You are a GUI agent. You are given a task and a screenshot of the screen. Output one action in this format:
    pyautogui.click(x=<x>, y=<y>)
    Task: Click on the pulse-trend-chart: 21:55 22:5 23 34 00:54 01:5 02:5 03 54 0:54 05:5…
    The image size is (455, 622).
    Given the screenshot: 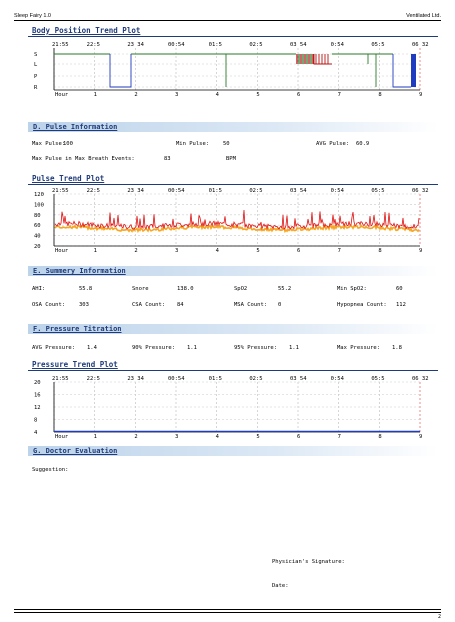 What is the action you would take?
    pyautogui.click(x=231, y=221)
    